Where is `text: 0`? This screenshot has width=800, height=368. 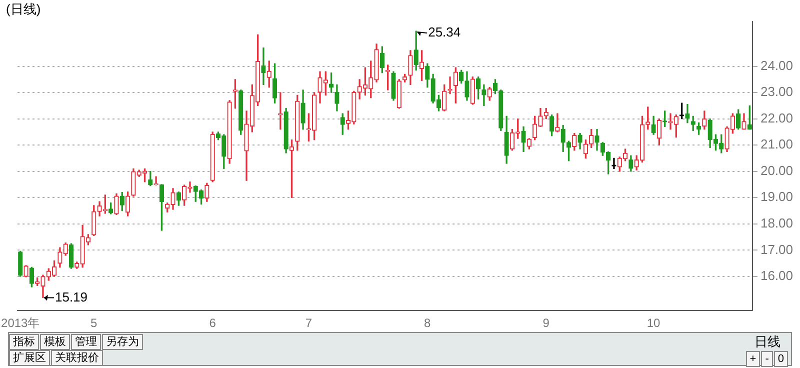 text: 0 is located at coordinates (781, 359).